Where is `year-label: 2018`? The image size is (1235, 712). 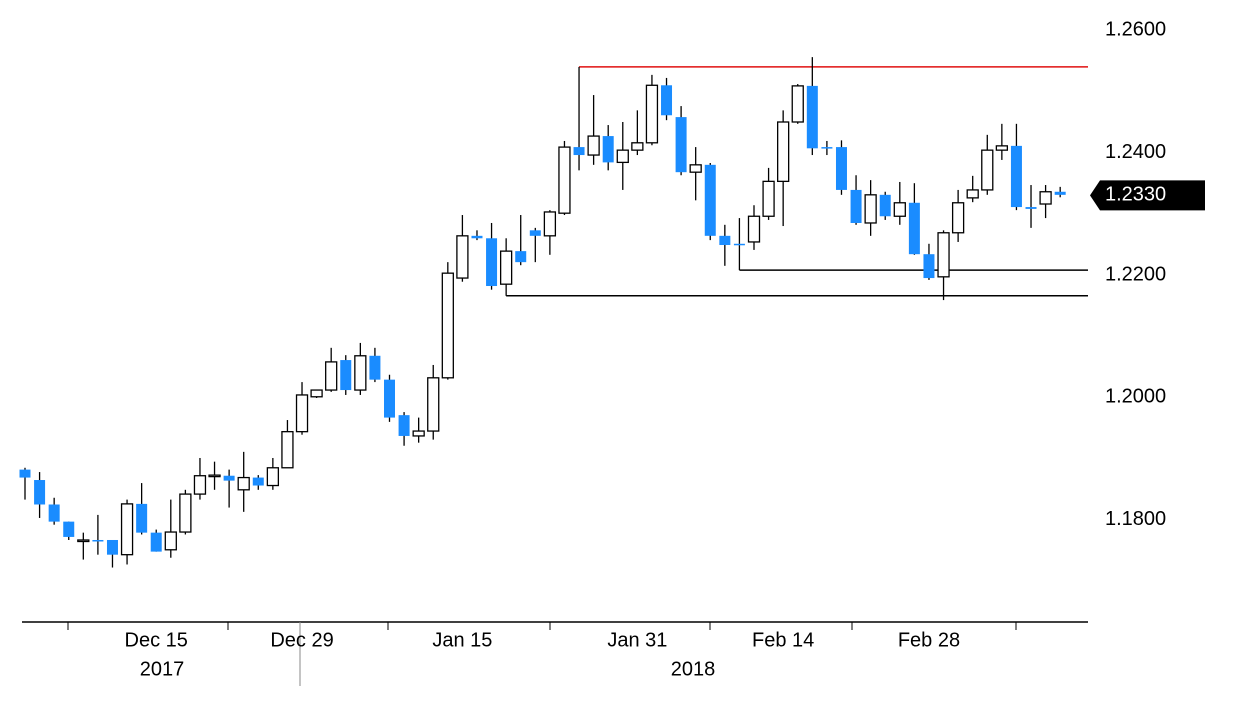
year-label: 2018 is located at coordinates (693, 669).